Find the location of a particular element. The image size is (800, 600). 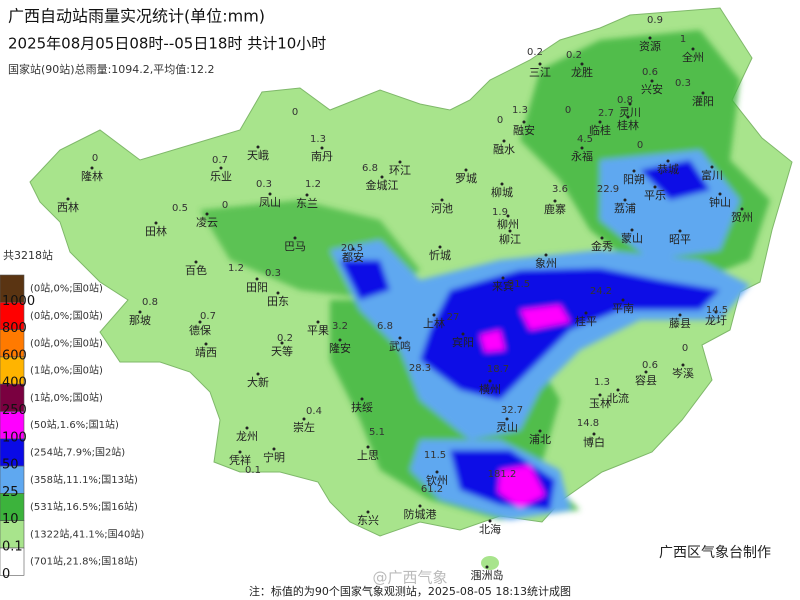

legend-threshold: 100 is located at coordinates (14, 437).